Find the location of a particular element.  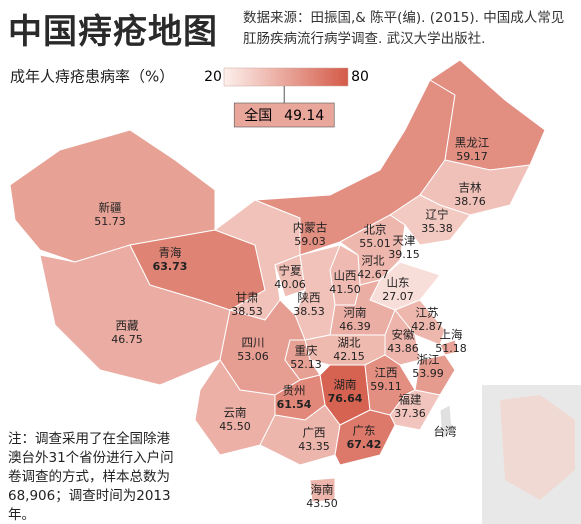

province-name: 广东 is located at coordinates (364, 431).